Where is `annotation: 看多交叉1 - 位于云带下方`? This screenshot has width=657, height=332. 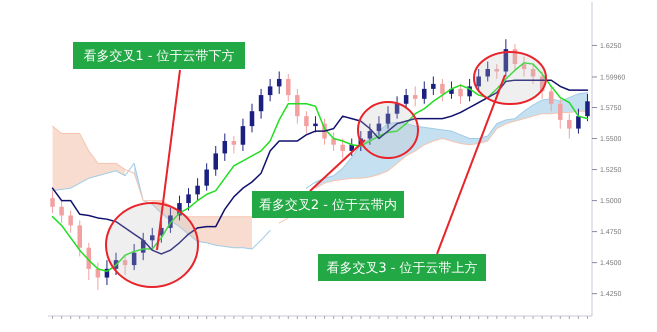 annotation: 看多交叉1 - 位于云带下方 is located at coordinates (159, 56).